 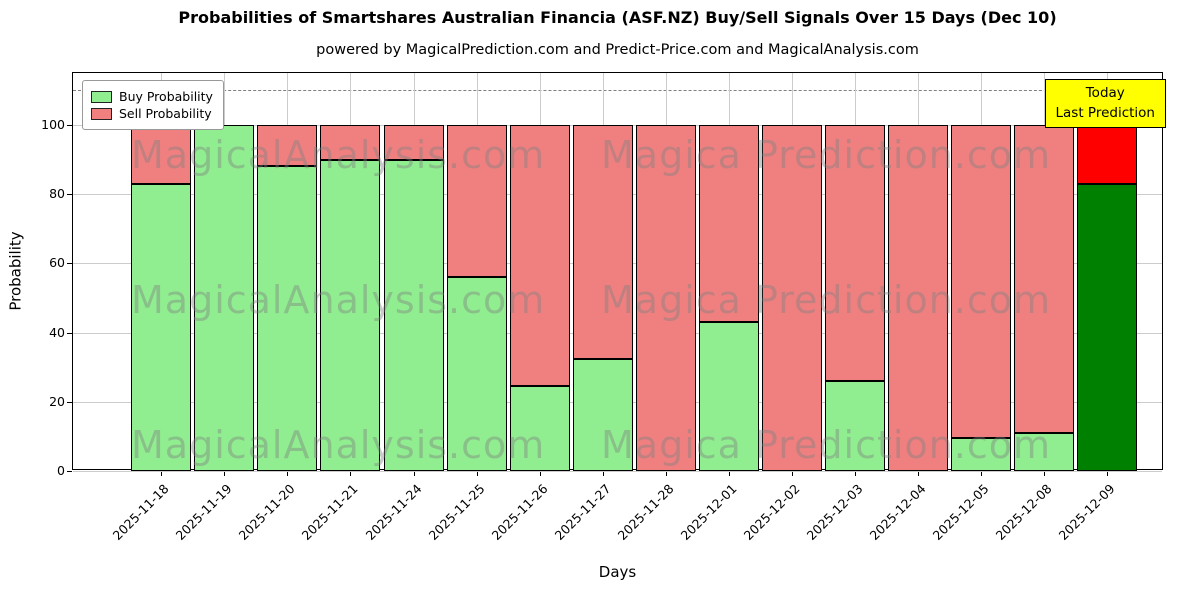 I want to click on y-tick-label: 80, so click(x=57, y=194).